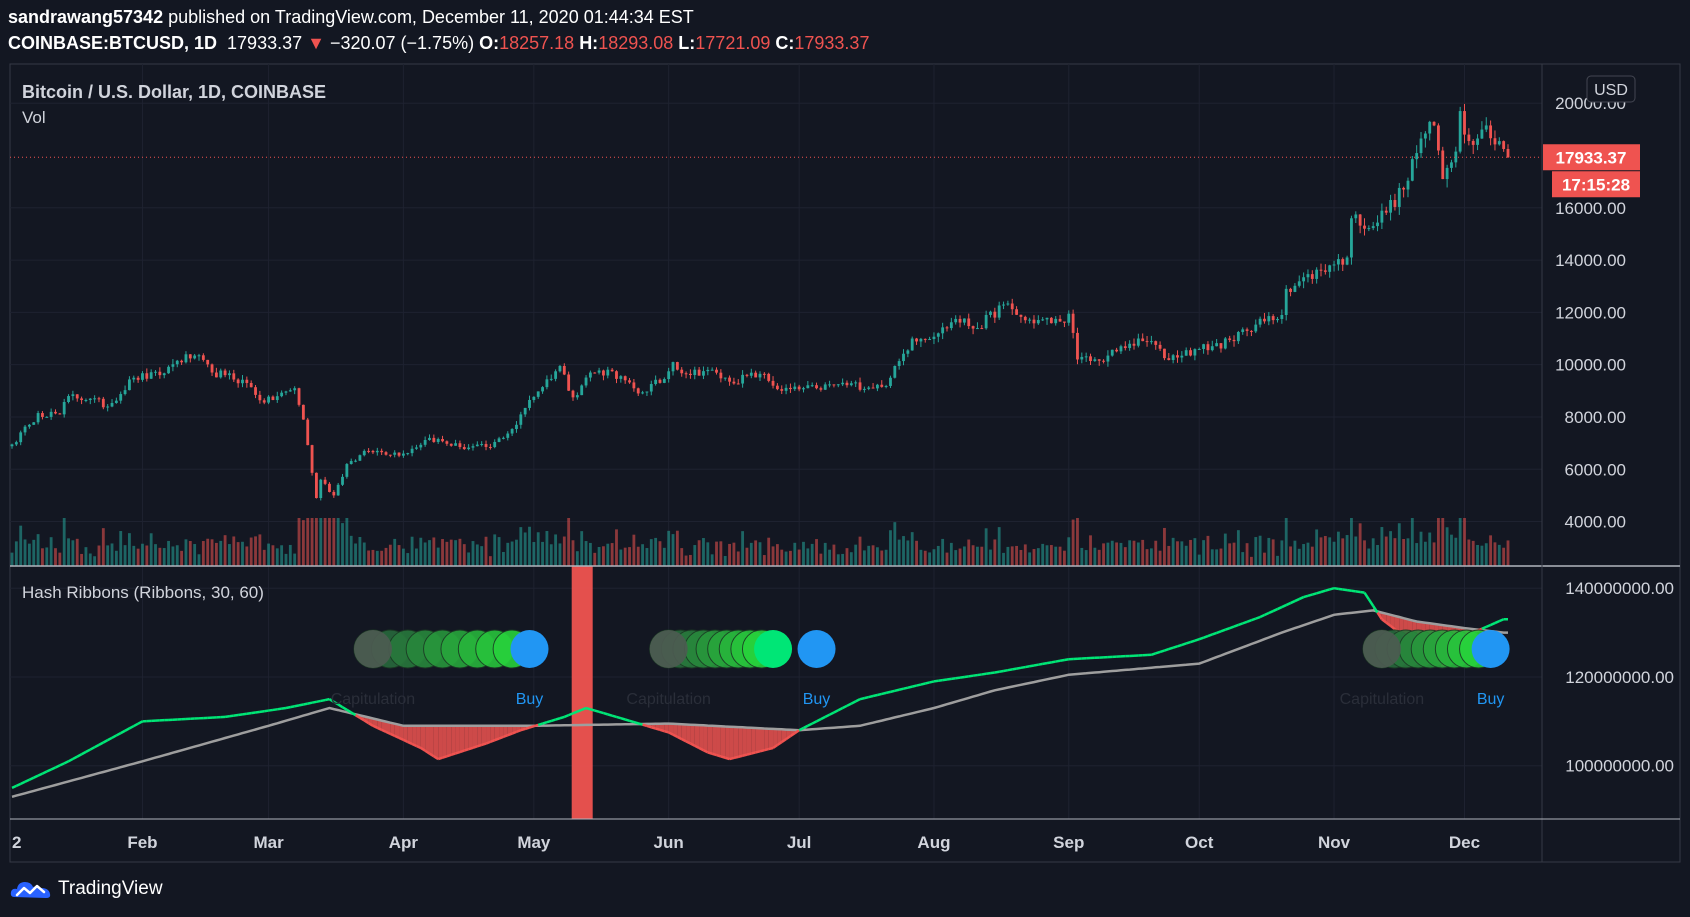 This screenshot has width=1690, height=917. I want to click on last-price: 17933.37, so click(265, 43).